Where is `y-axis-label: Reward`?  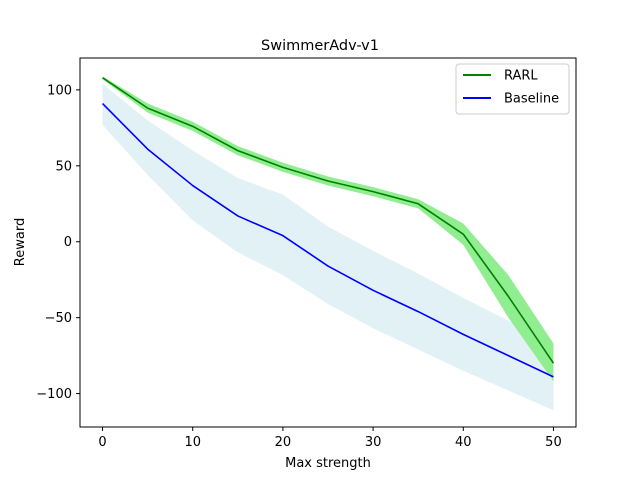
y-axis-label: Reward is located at coordinates (20, 242).